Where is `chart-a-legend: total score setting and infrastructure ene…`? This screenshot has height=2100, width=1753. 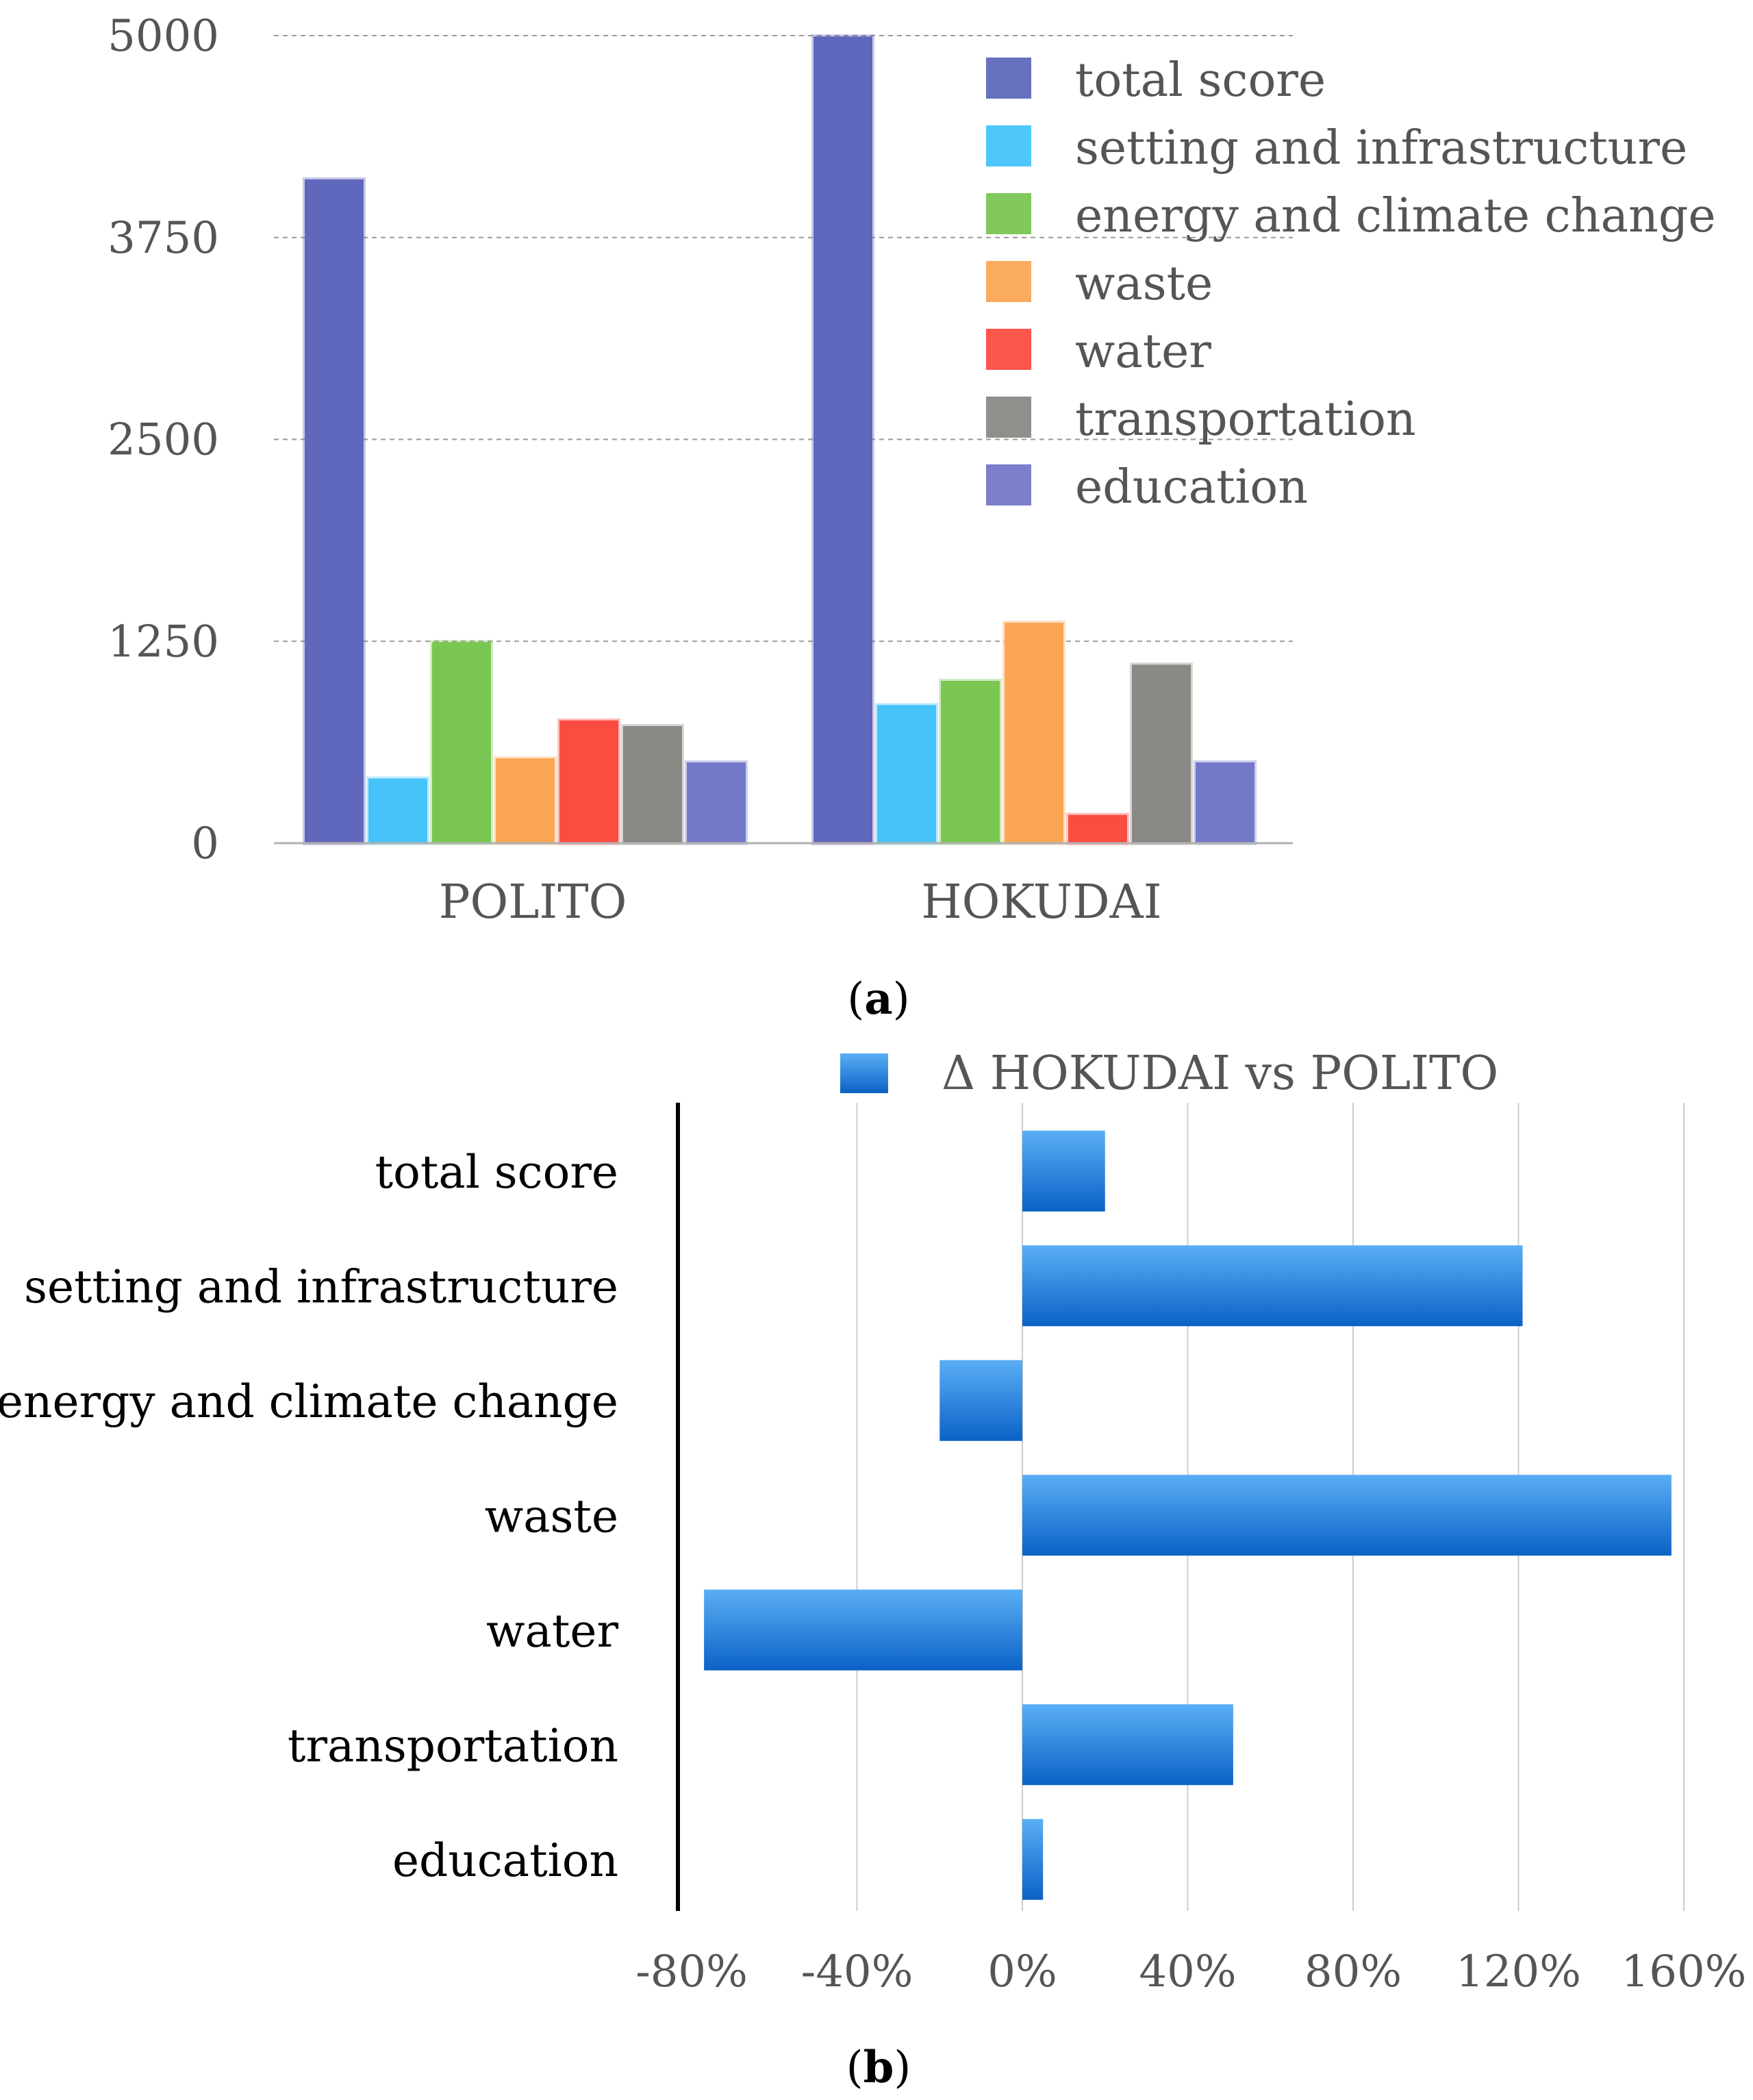
chart-a-legend: total score setting and infrastructure ene… is located at coordinates (1351, 283).